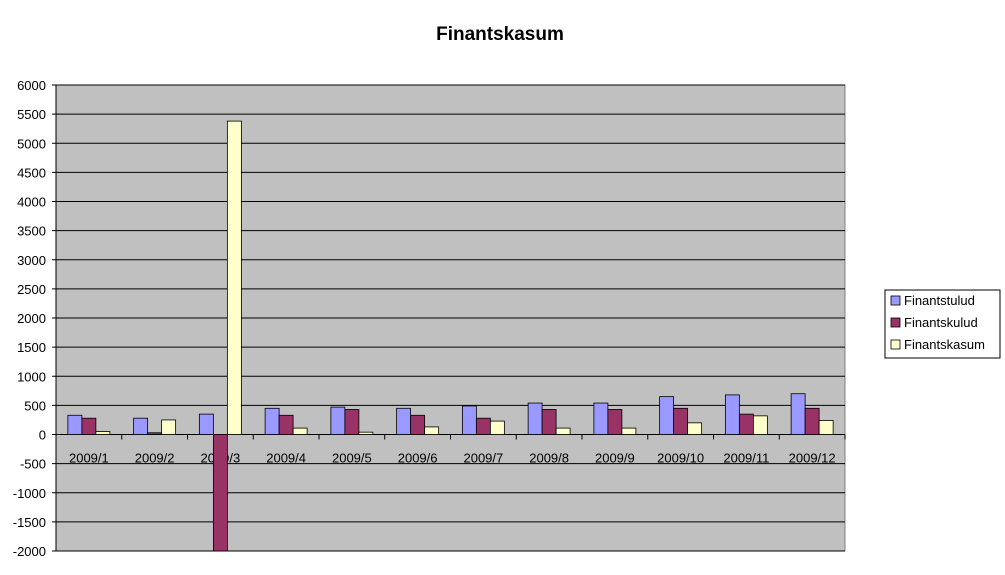 This screenshot has width=1005, height=575. What do you see at coordinates (418, 458) in the screenshot?
I see `x-tick-label: 2009/6` at bounding box center [418, 458].